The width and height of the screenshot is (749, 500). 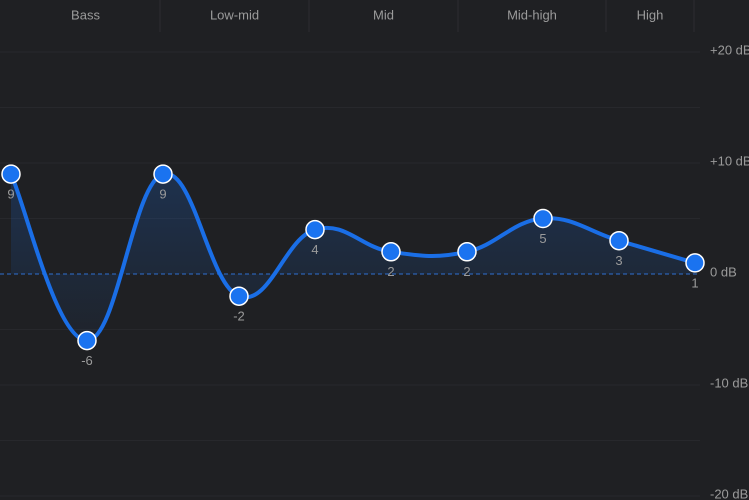 I want to click on band-label: Bass, so click(x=85, y=14).